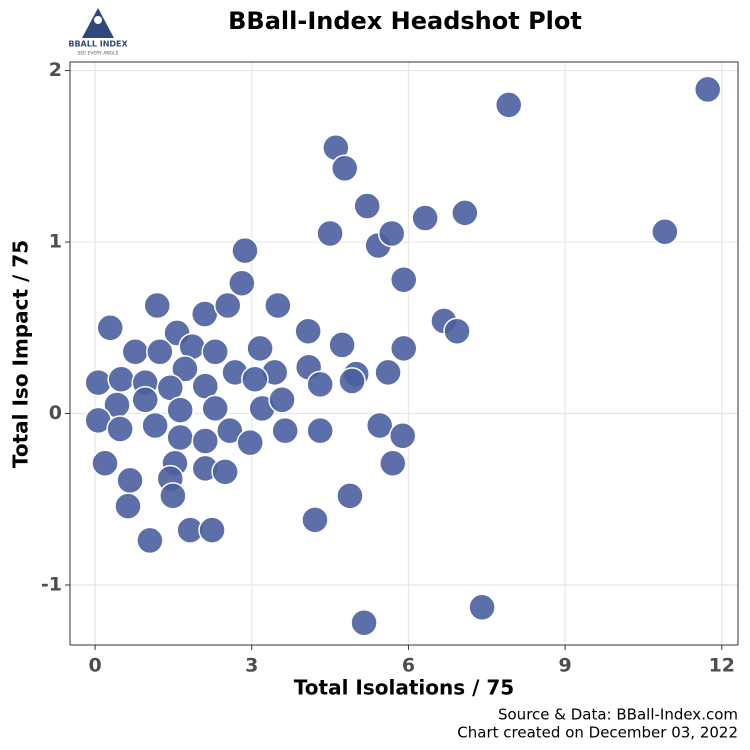 The width and height of the screenshot is (750, 750). I want to click on x-tick-label: 9, so click(565, 666).